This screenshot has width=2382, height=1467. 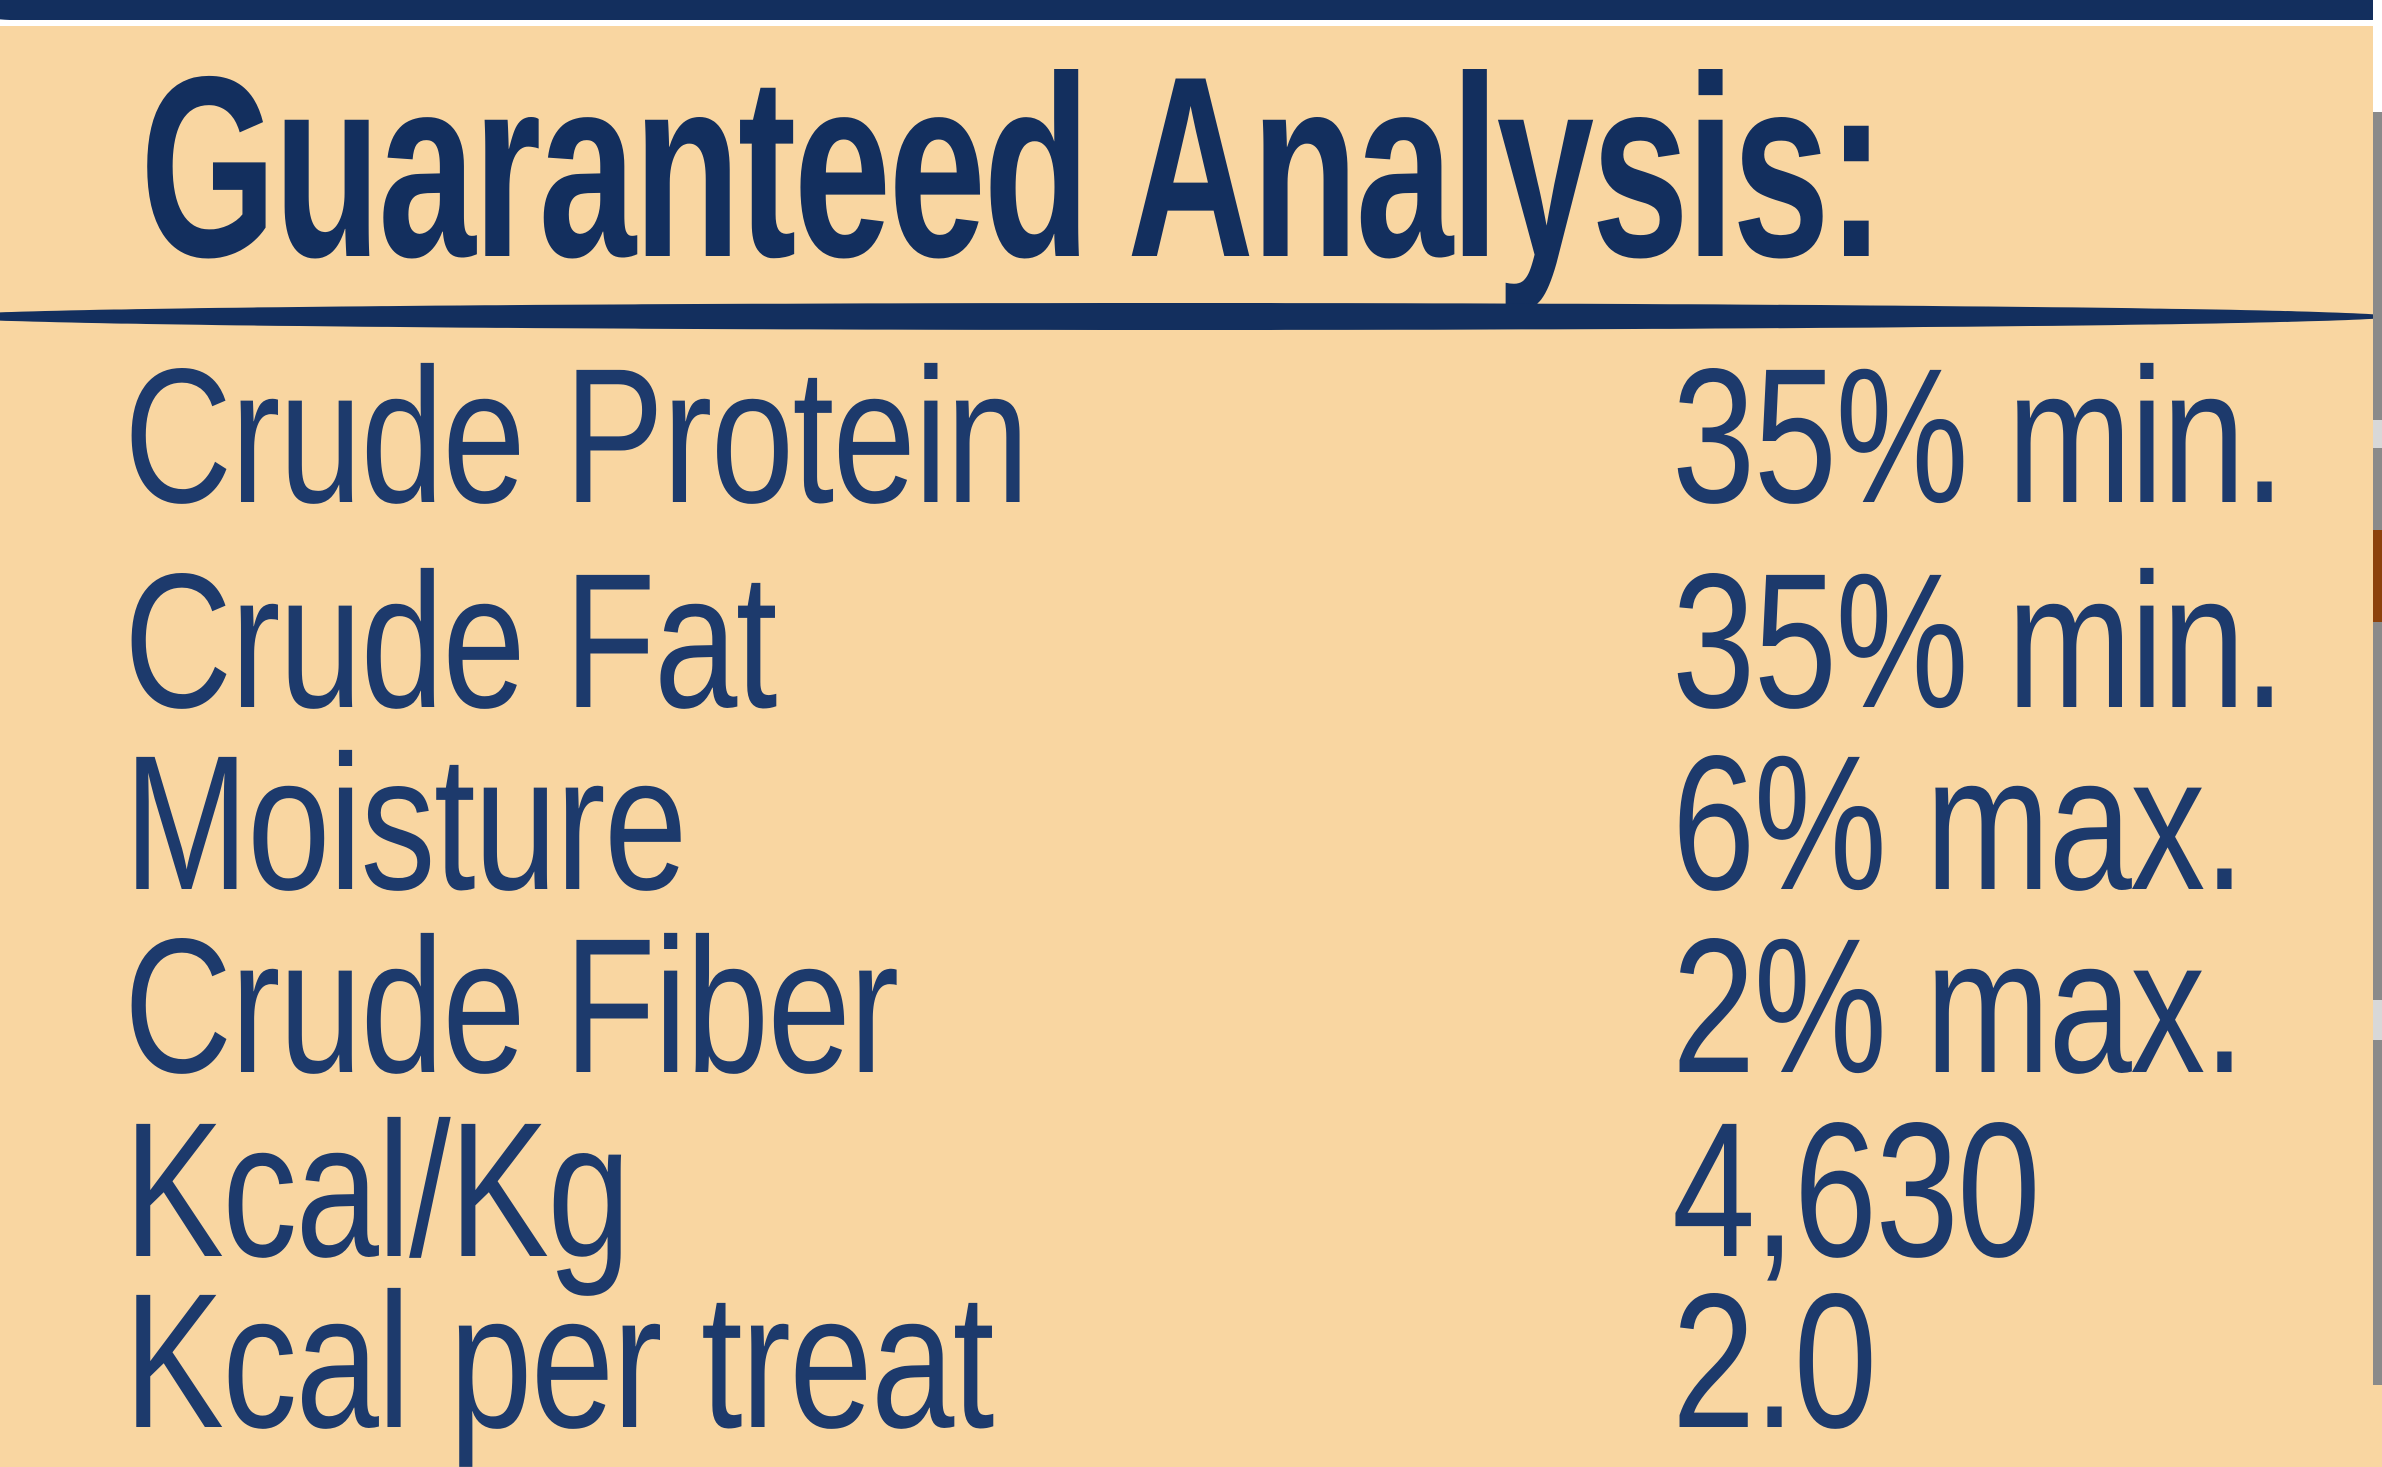 What do you see at coordinates (2377, 576) in the screenshot?
I see `right-edge-brown-segment` at bounding box center [2377, 576].